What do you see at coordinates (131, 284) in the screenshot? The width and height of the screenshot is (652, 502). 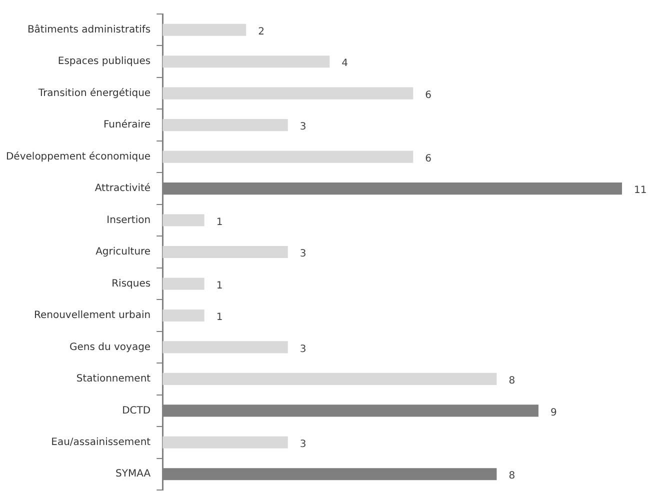 I see `y-tick-label: Risques` at bounding box center [131, 284].